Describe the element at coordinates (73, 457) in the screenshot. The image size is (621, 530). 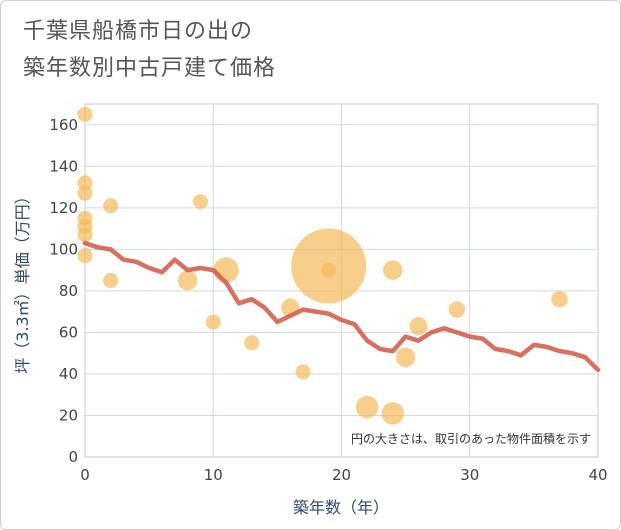
I see `y-tick-label-0: 0` at that location.